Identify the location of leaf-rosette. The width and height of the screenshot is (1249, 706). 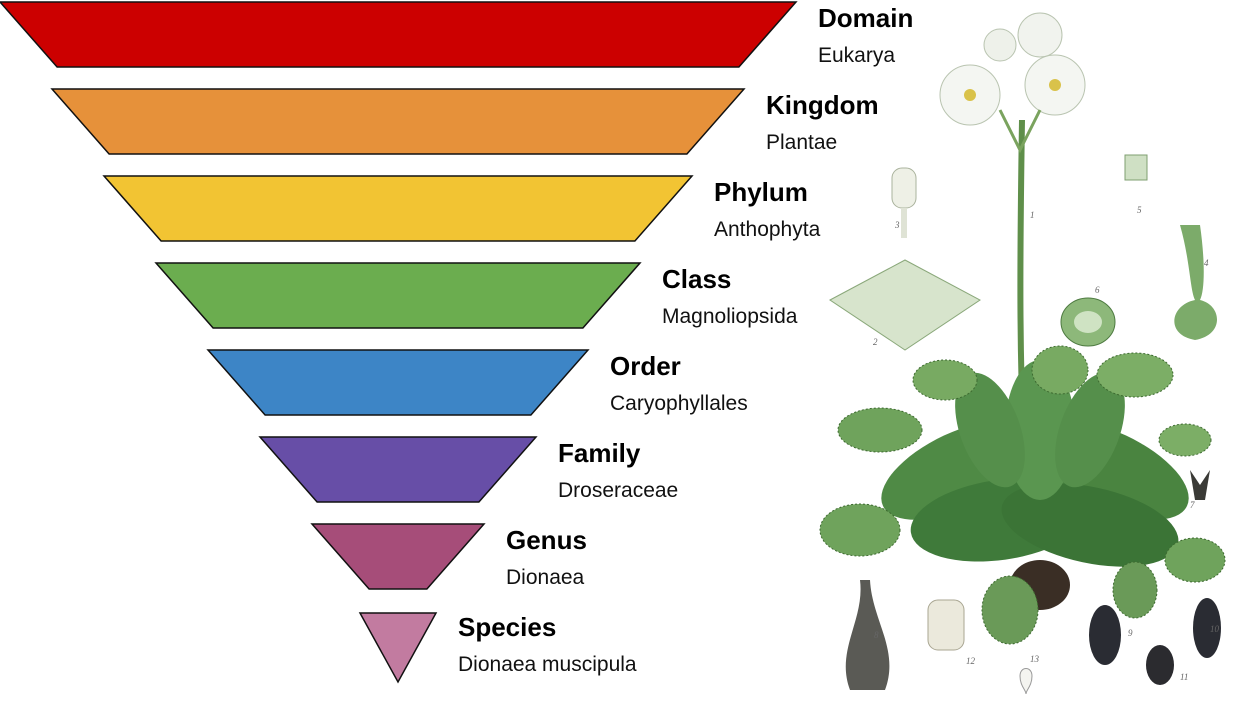
(1035, 485).